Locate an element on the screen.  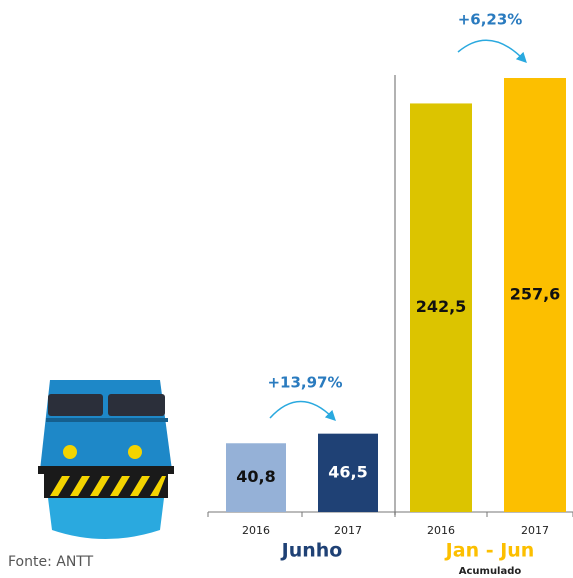
value-label: 257,6 is located at coordinates (535, 294).